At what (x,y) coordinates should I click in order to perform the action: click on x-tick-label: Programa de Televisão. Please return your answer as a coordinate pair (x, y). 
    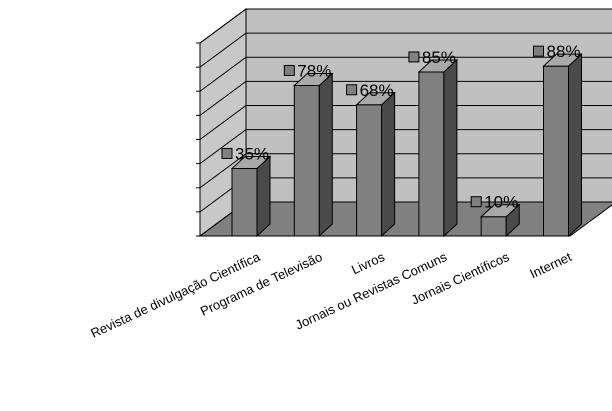
    Looking at the image, I should click on (261, 284).